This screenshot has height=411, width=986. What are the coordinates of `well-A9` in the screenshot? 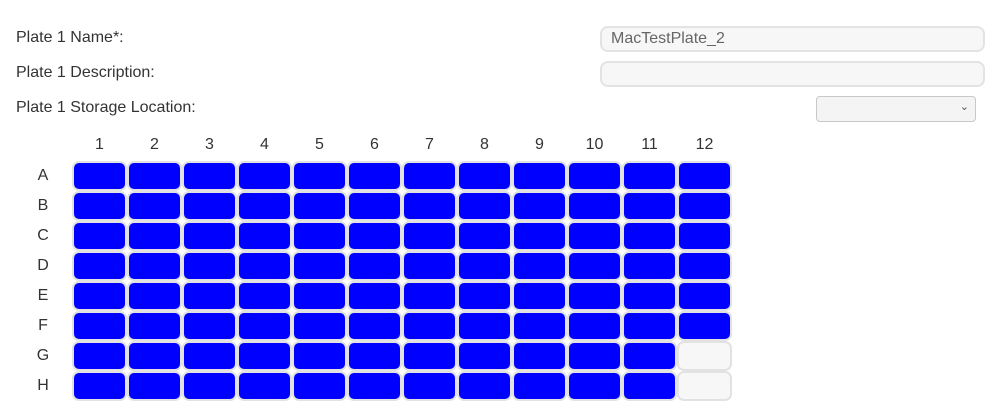 It's located at (539, 176).